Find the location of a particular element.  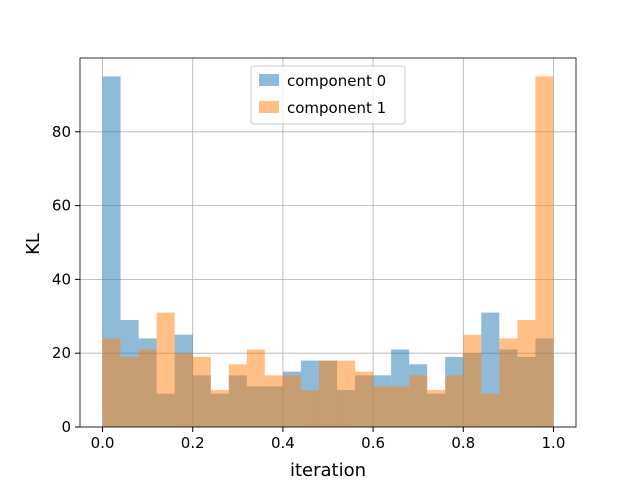

x-axis-label: iteration is located at coordinates (328, 470).